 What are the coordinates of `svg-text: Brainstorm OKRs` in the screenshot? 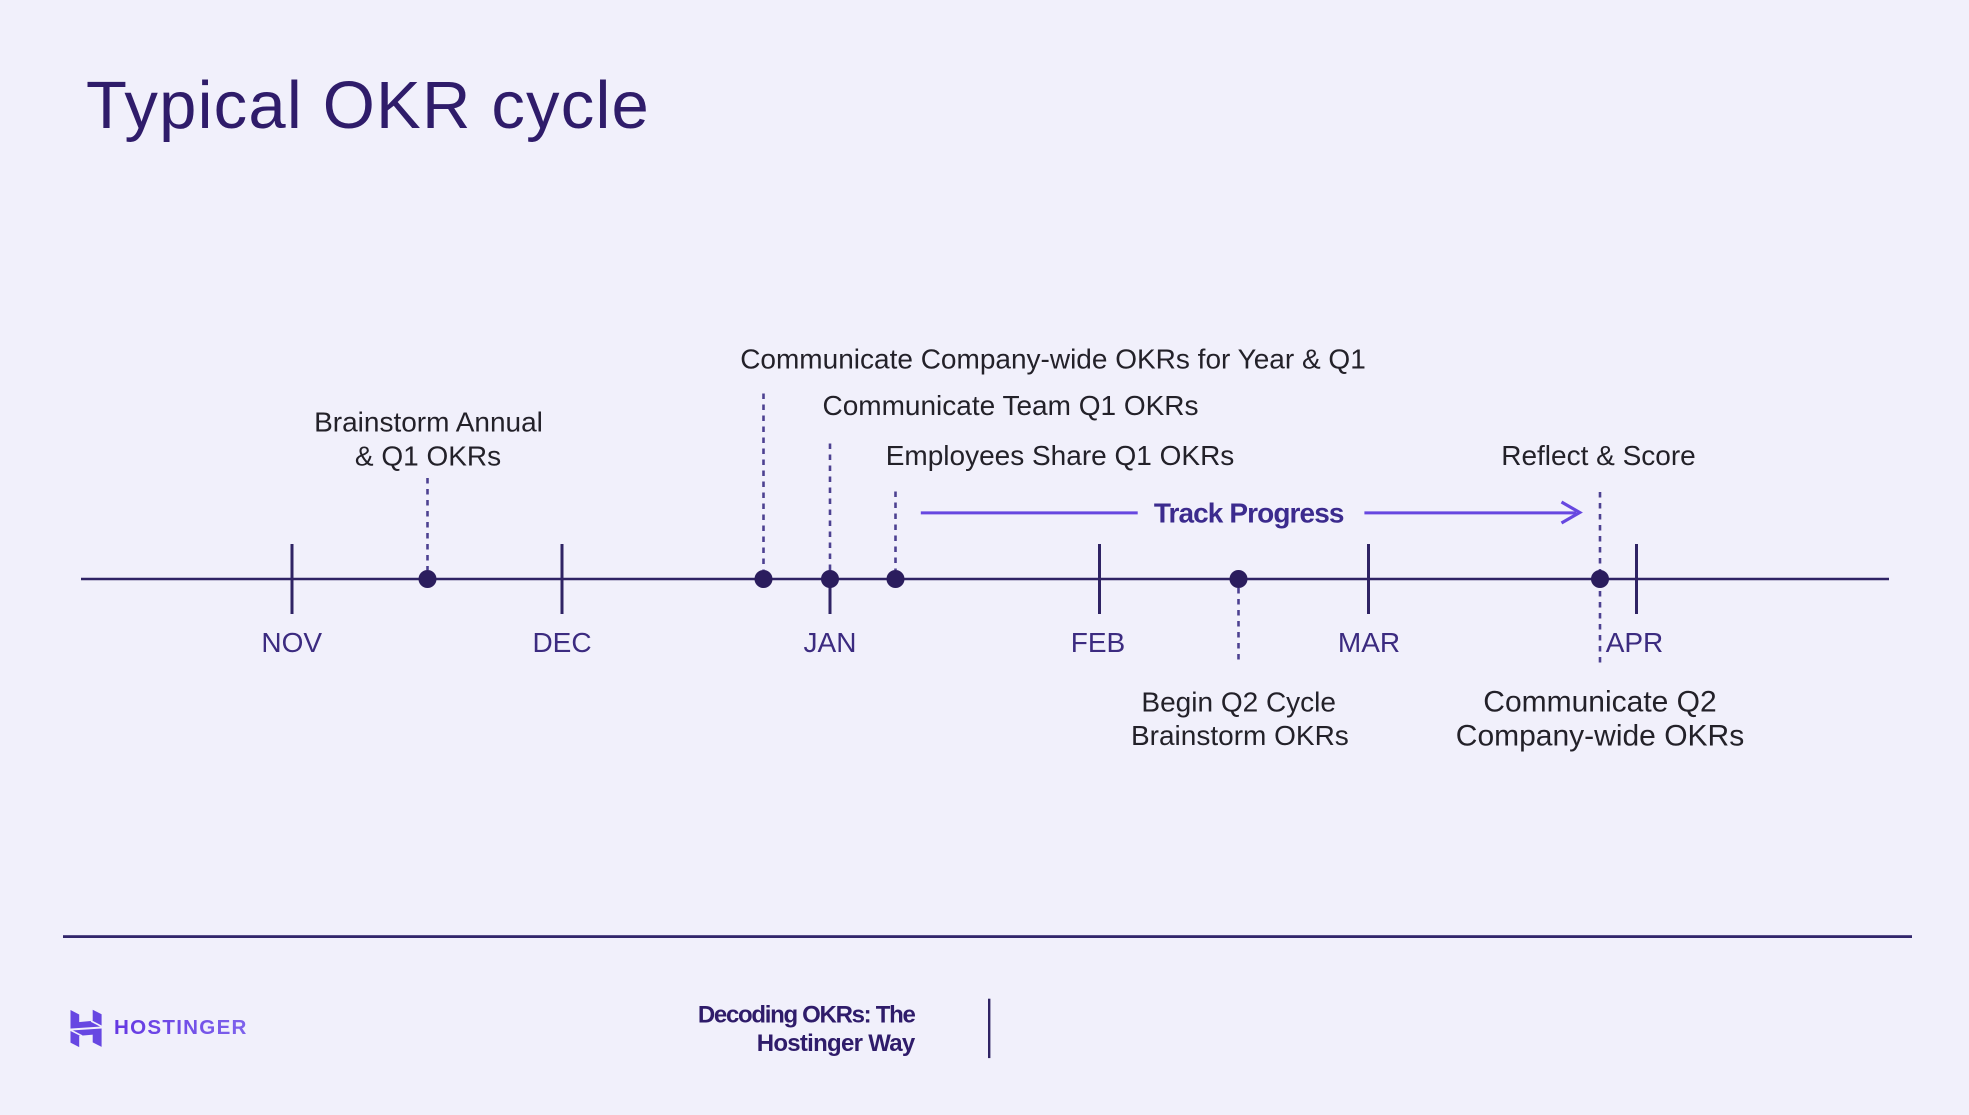 It's located at (1240, 735).